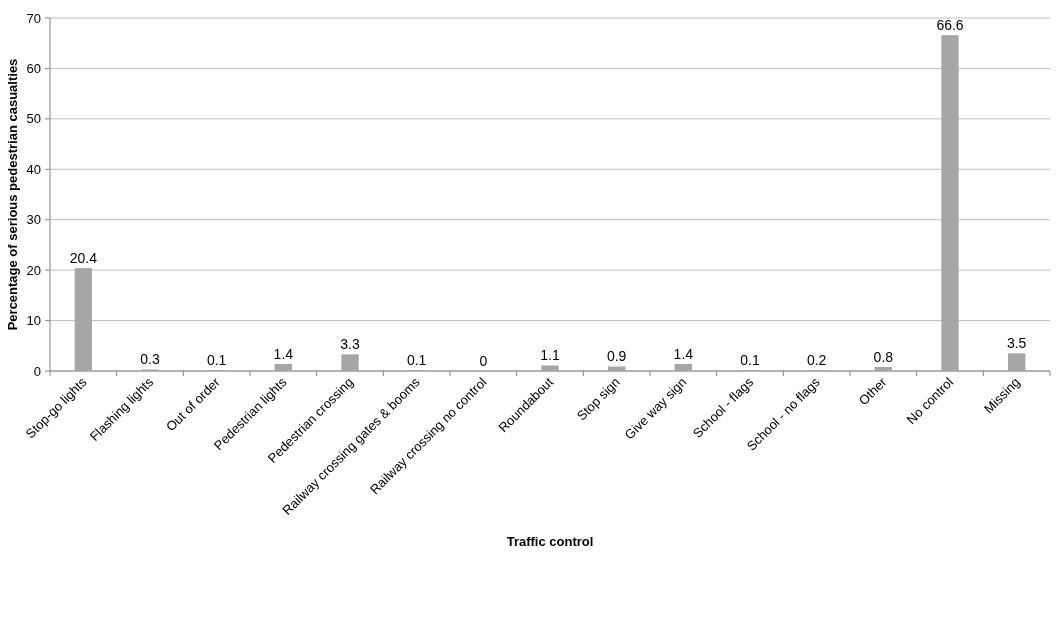 The width and height of the screenshot is (1063, 622). Describe the element at coordinates (37, 371) in the screenshot. I see `y-tick-label: 0` at that location.